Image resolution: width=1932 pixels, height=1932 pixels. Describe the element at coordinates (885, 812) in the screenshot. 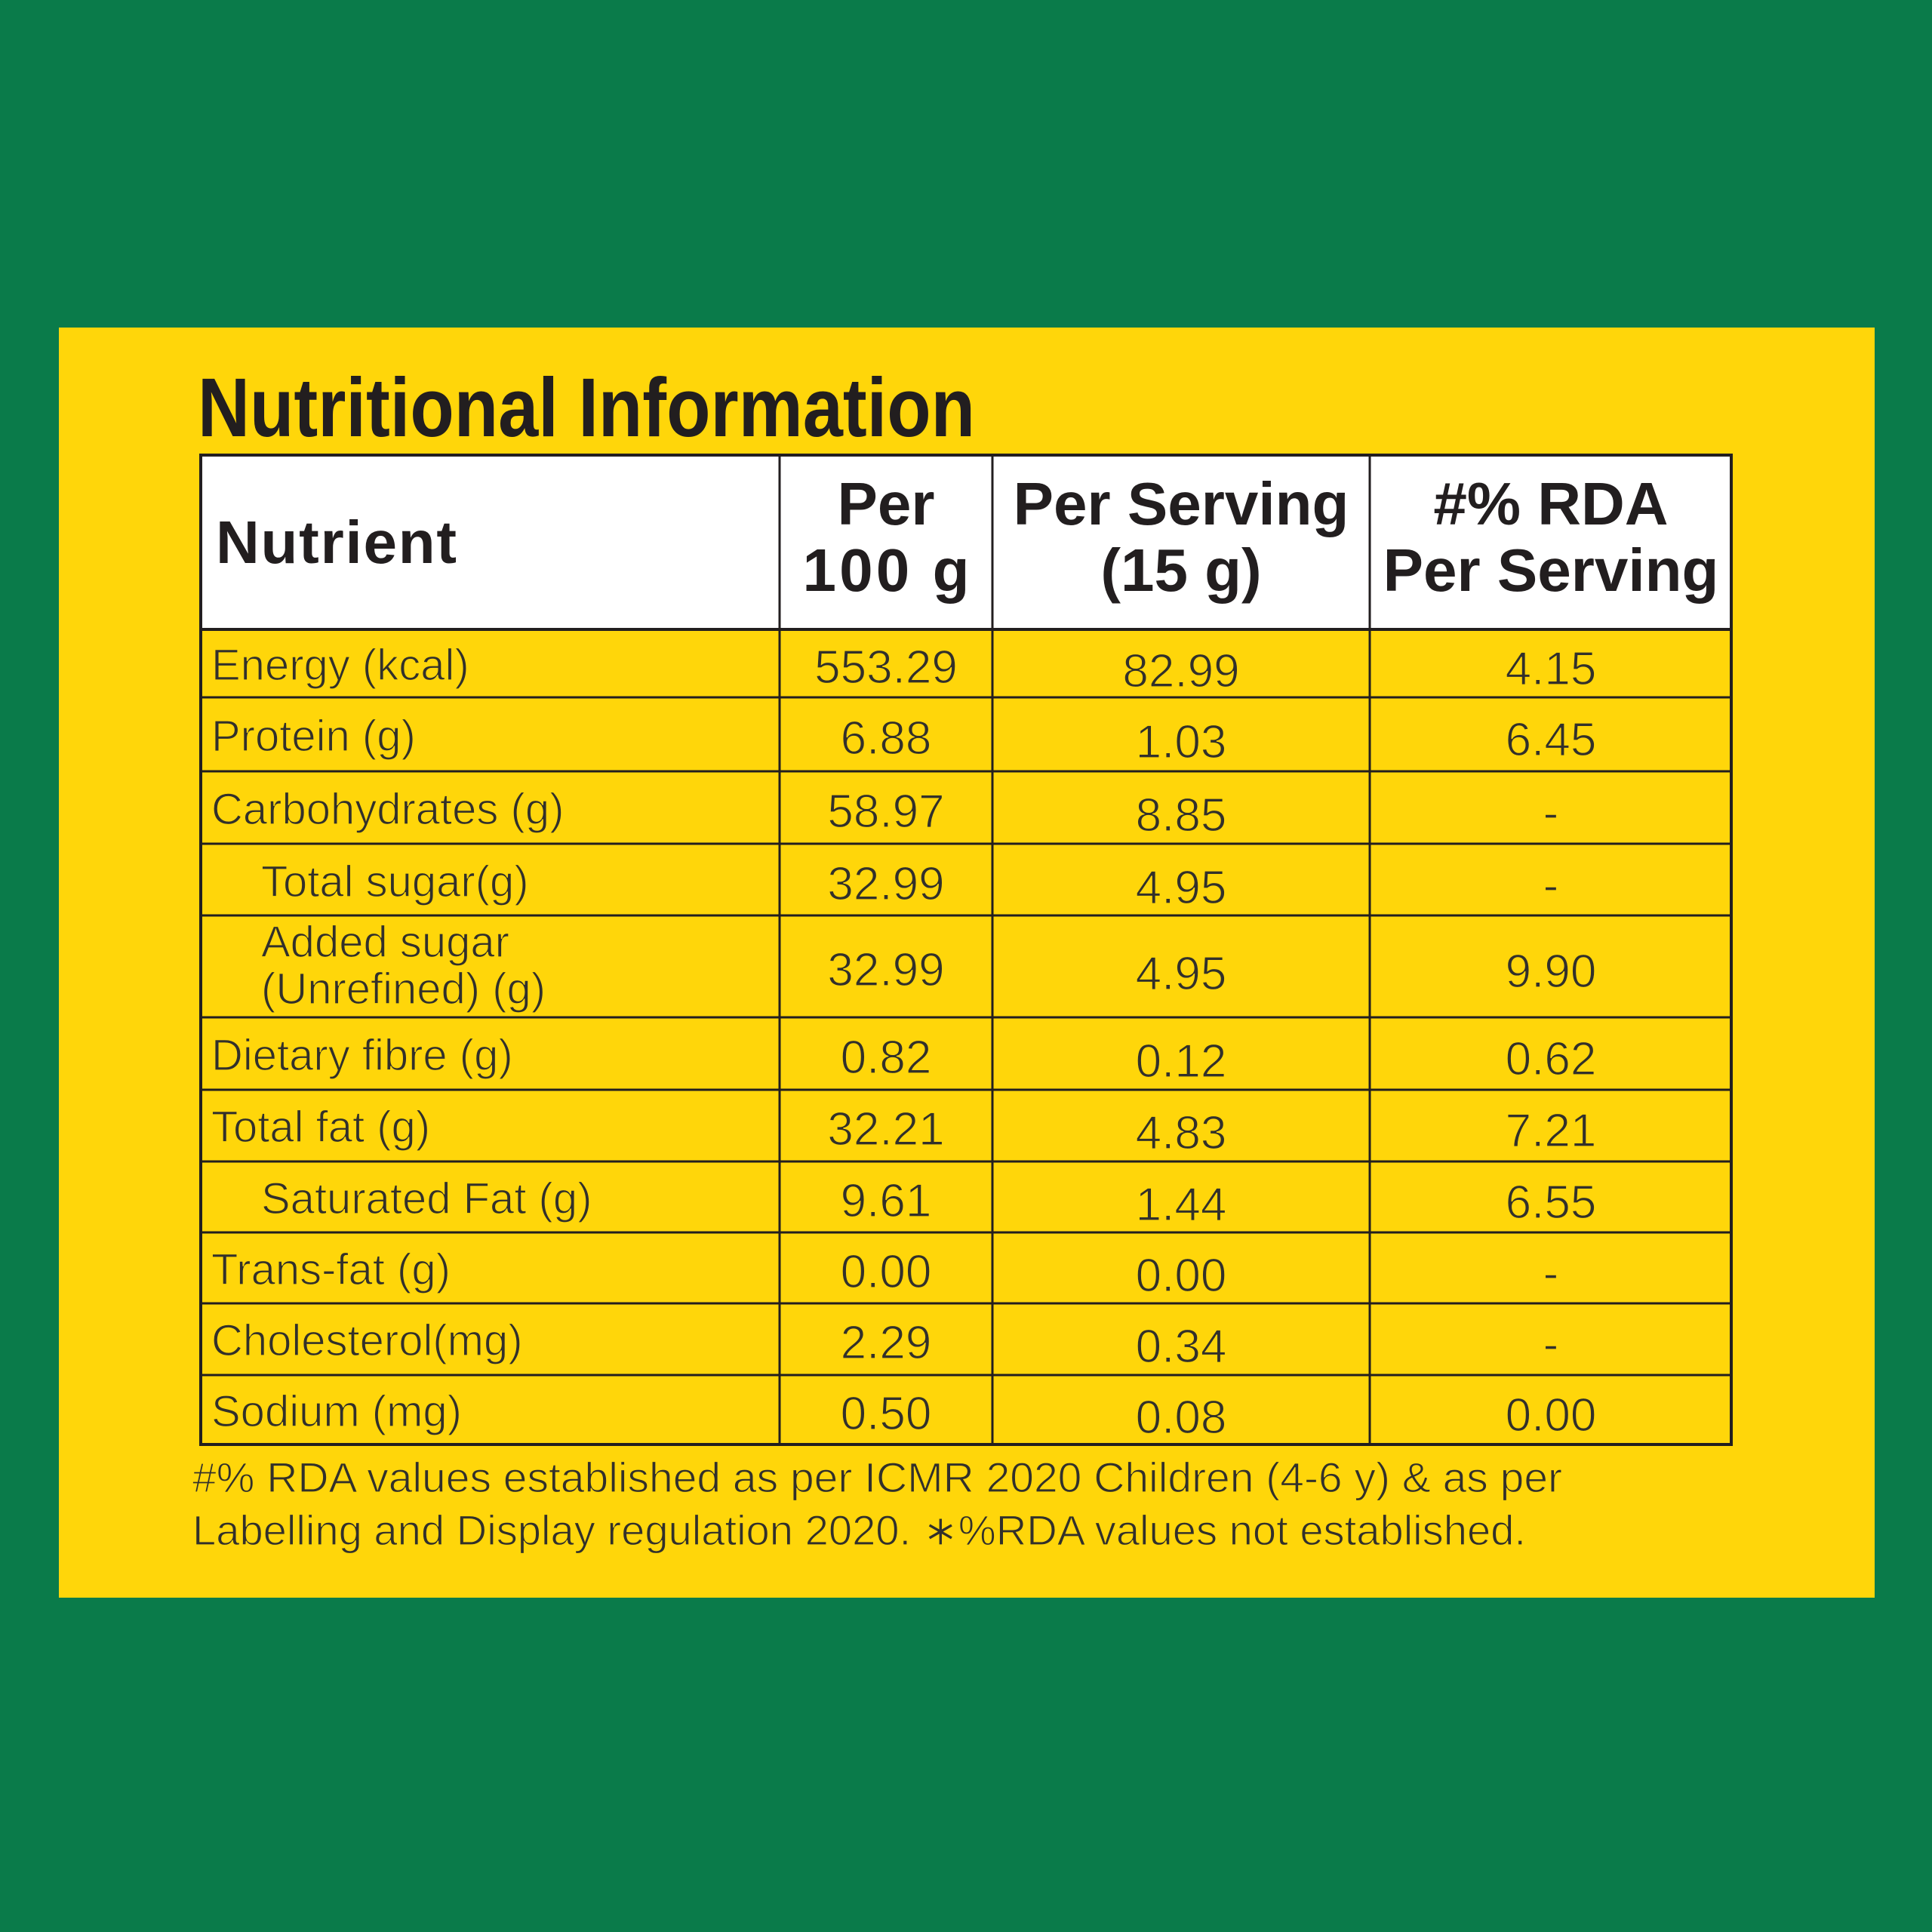

I see `svg-text: 58.97` at that location.